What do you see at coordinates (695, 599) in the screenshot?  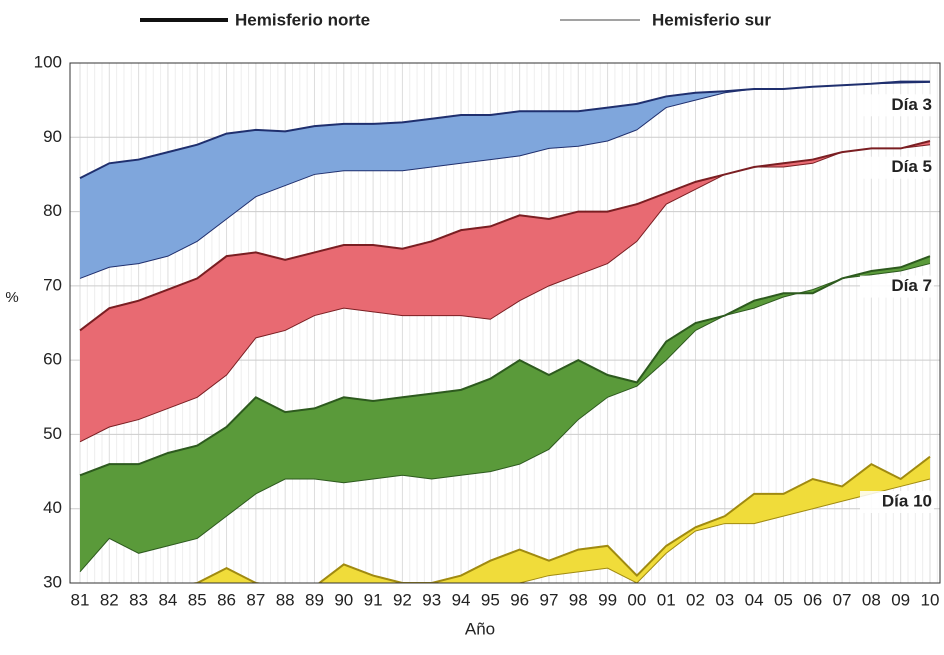 I see `x-tick-label: 02` at bounding box center [695, 599].